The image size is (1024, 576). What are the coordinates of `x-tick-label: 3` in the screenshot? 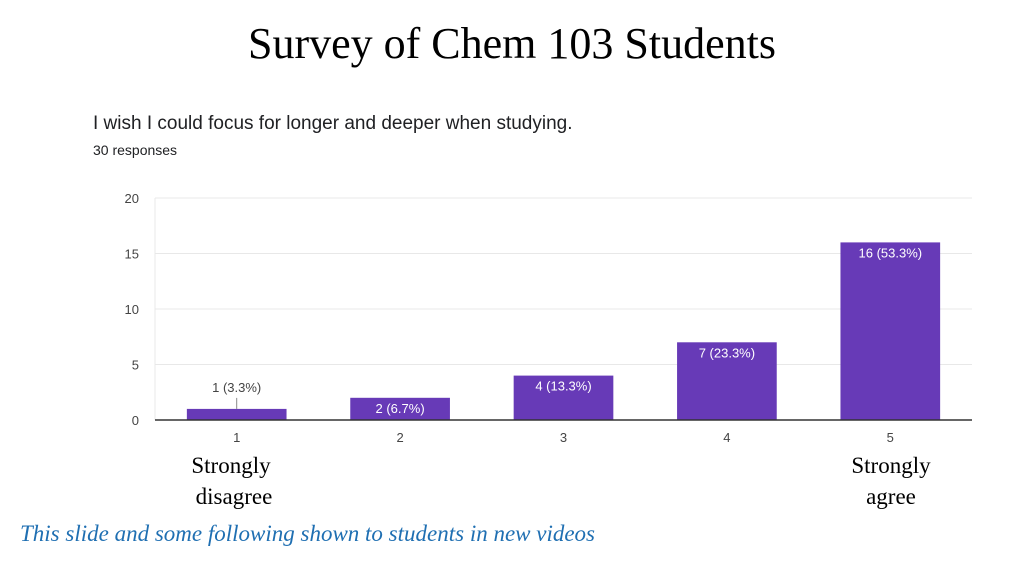 It's located at (563, 437).